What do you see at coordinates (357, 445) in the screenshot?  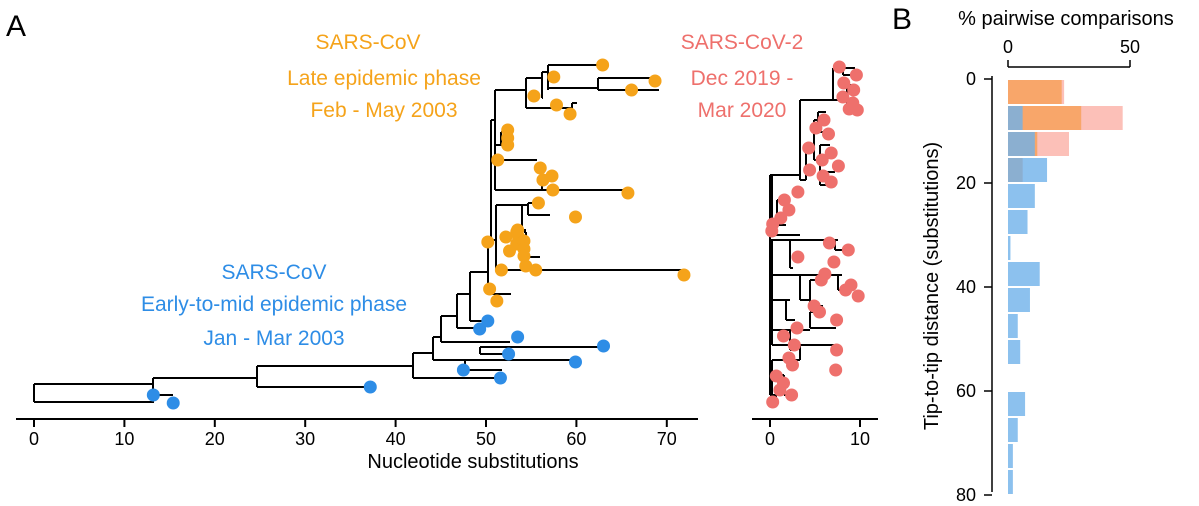 I see `sars-cov-x-axis: Nucleotide substitutions 0 10 20 30 40 50 60 70` at bounding box center [357, 445].